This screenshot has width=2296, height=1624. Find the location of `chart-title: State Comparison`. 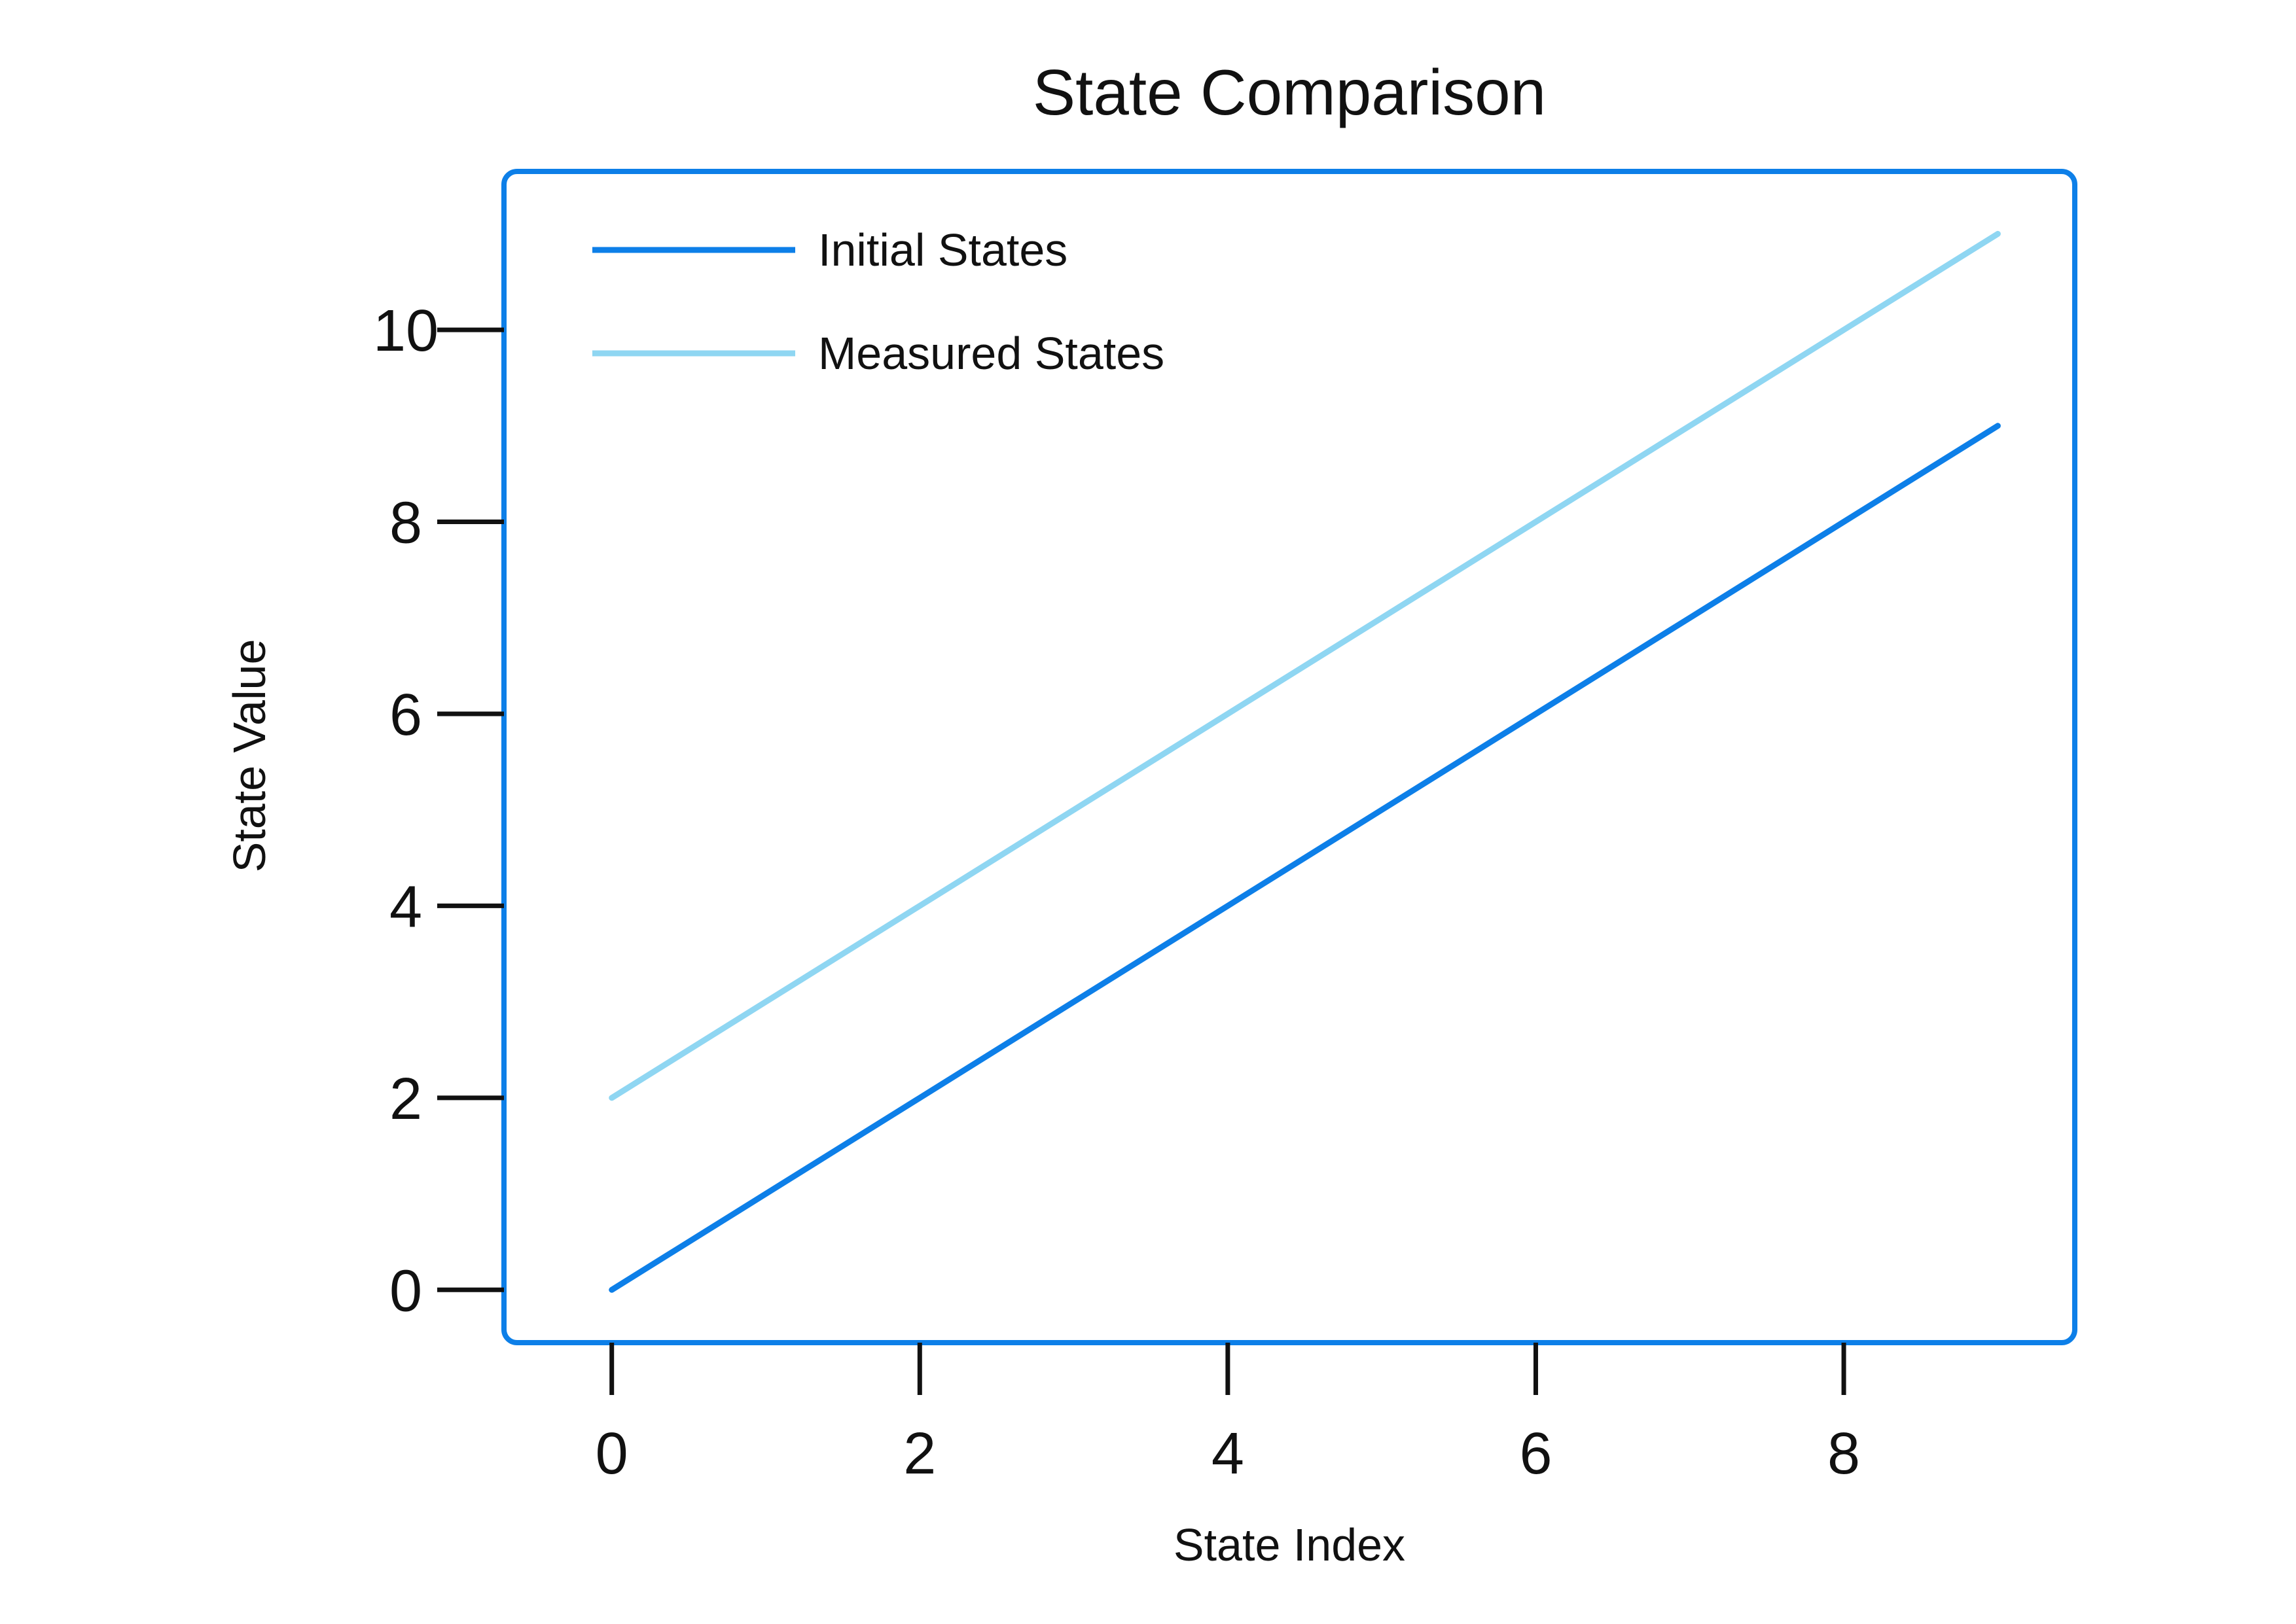

chart-title: State Comparison is located at coordinates (1289, 92).